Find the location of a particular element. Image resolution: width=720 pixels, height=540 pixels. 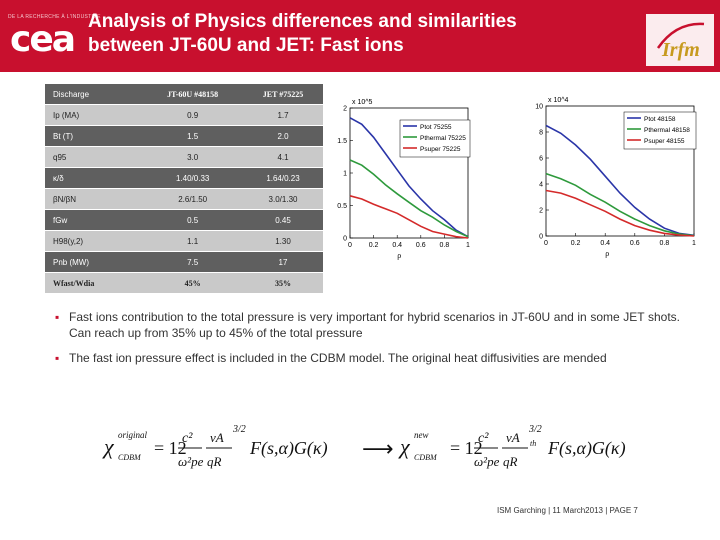

table-row: q95 3.0 4.1 is located at coordinates (184, 157).